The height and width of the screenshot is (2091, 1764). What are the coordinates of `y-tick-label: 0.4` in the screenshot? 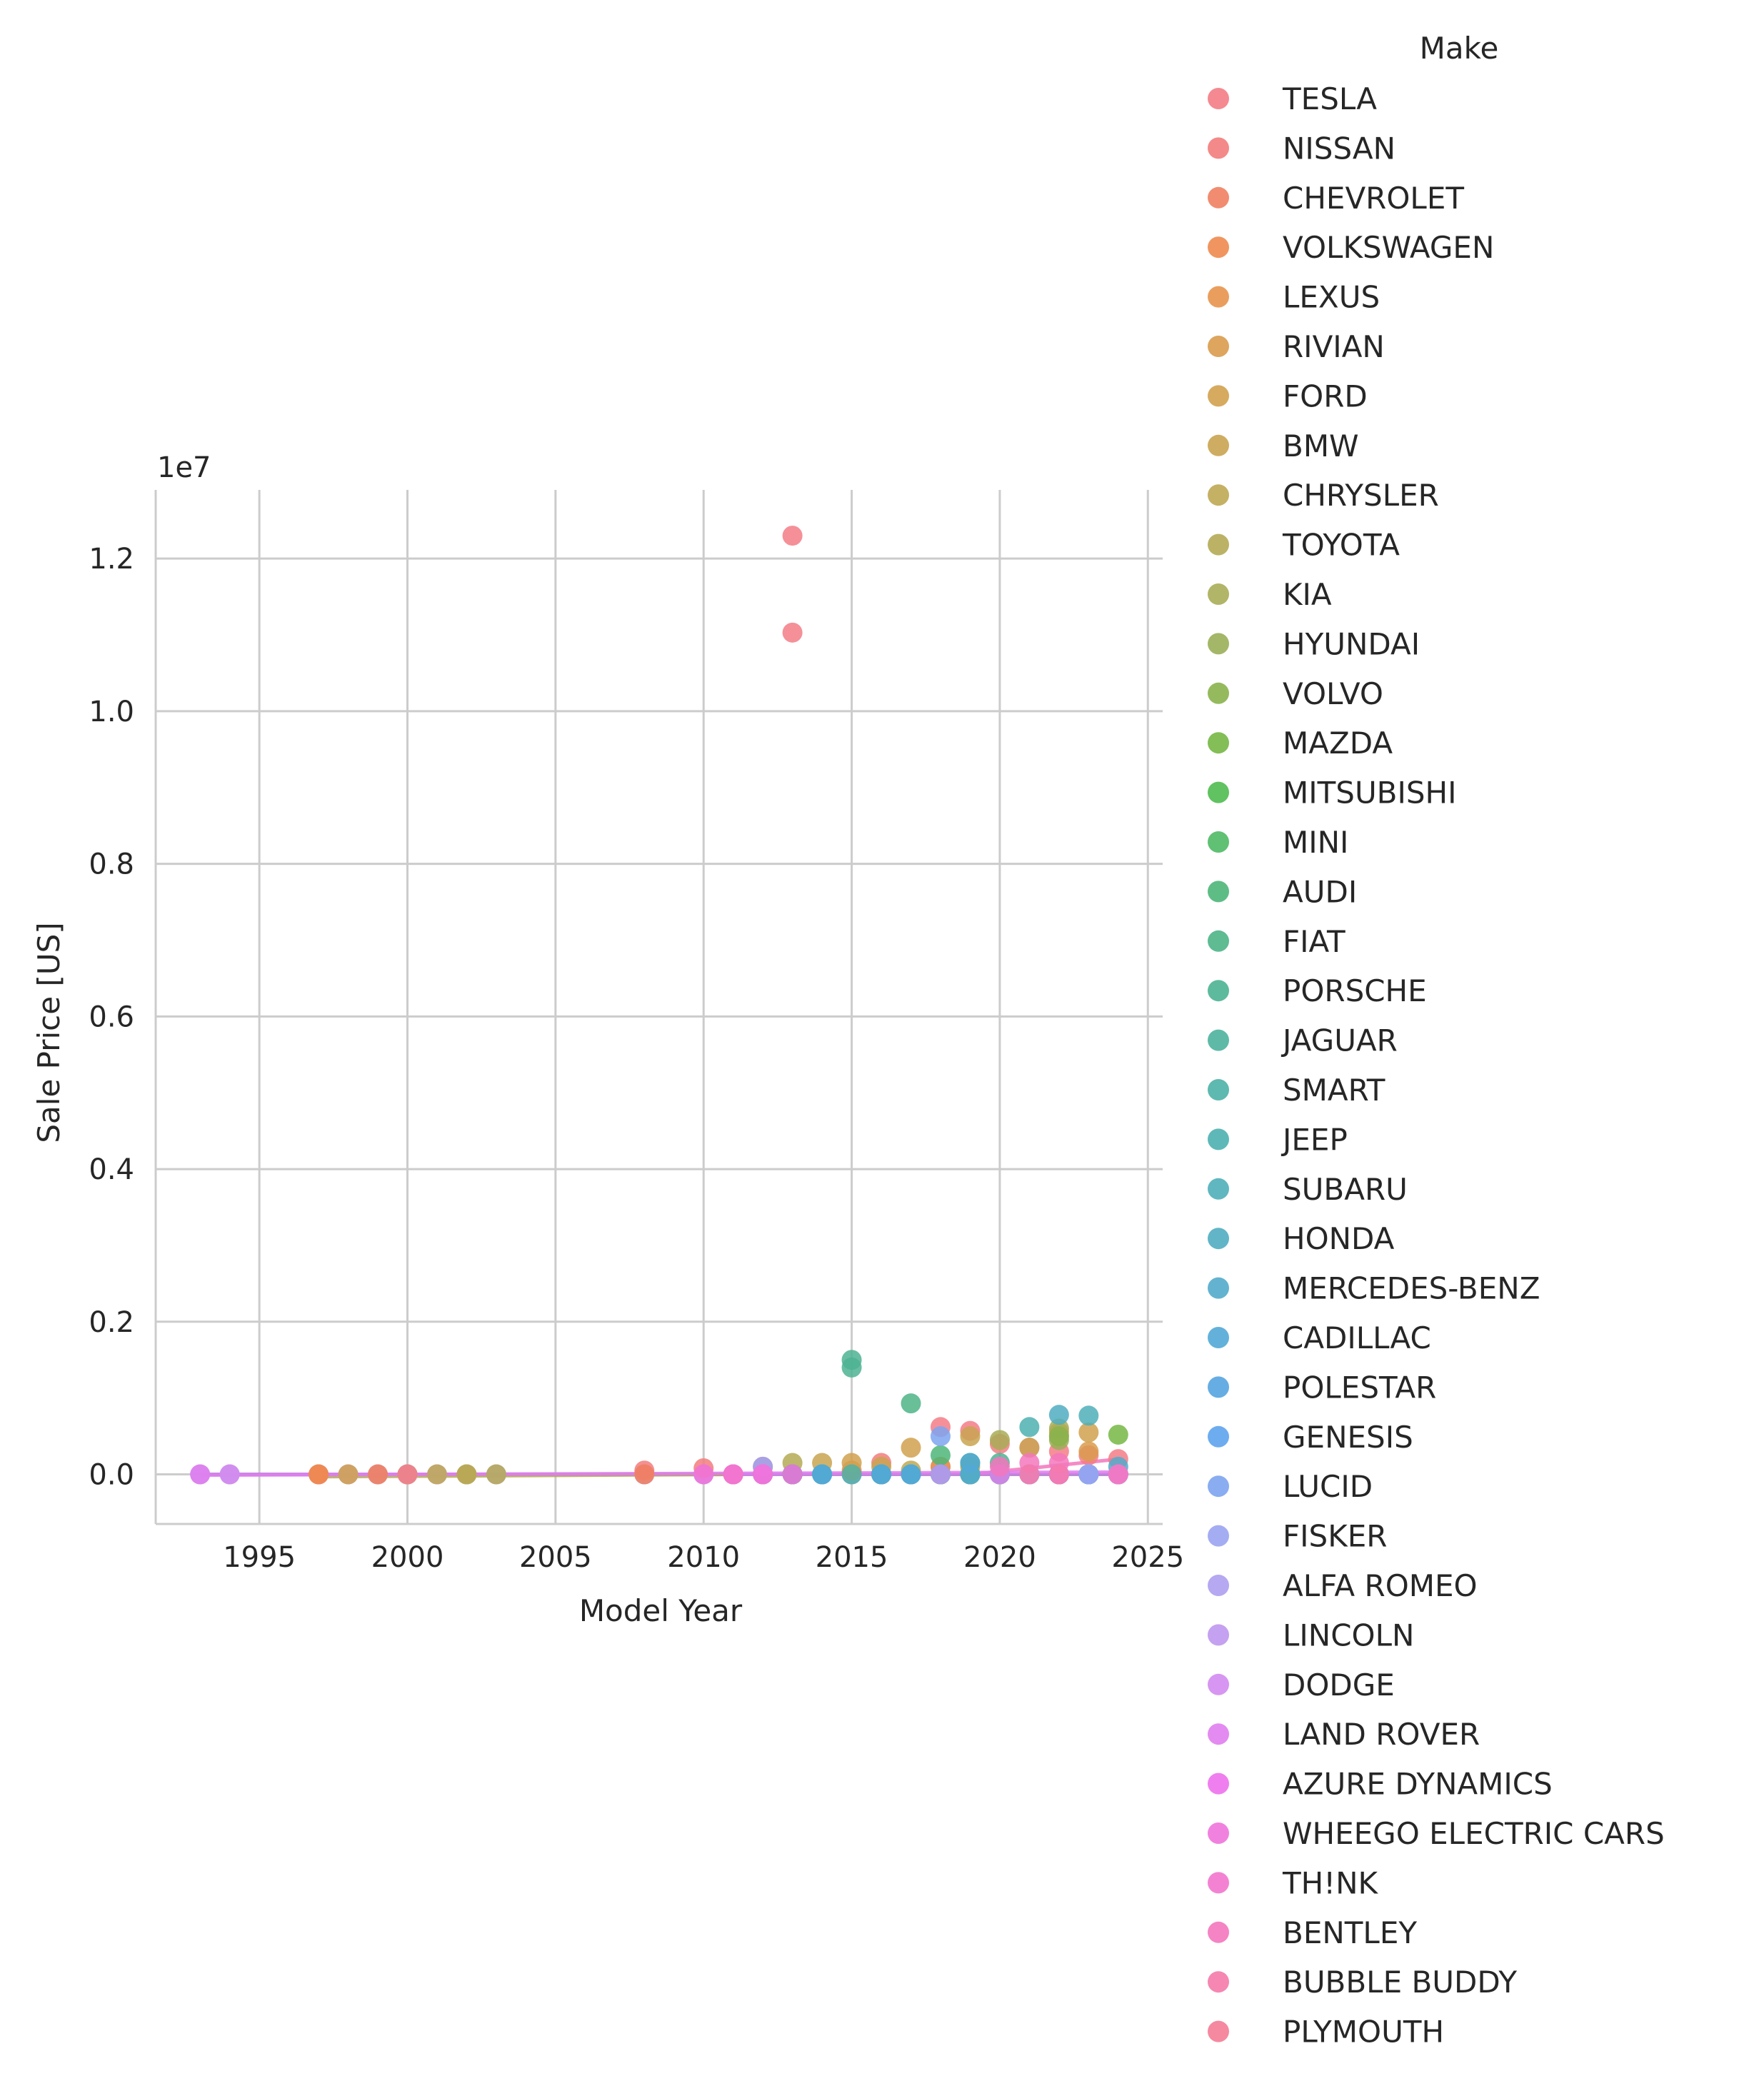 It's located at (111, 1169).